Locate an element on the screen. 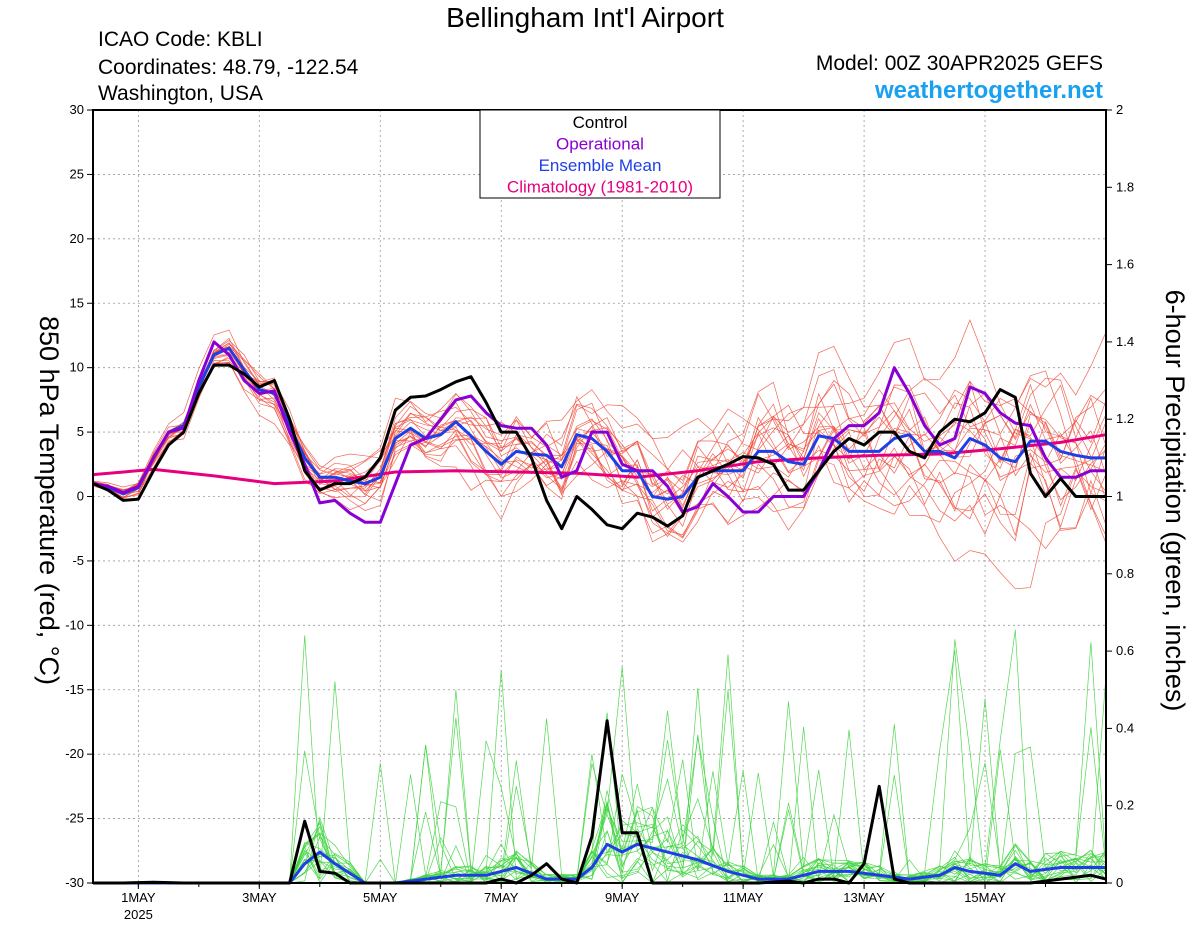 This screenshot has width=1200, height=927. y-tick-label-left: 10 is located at coordinates (77, 367).